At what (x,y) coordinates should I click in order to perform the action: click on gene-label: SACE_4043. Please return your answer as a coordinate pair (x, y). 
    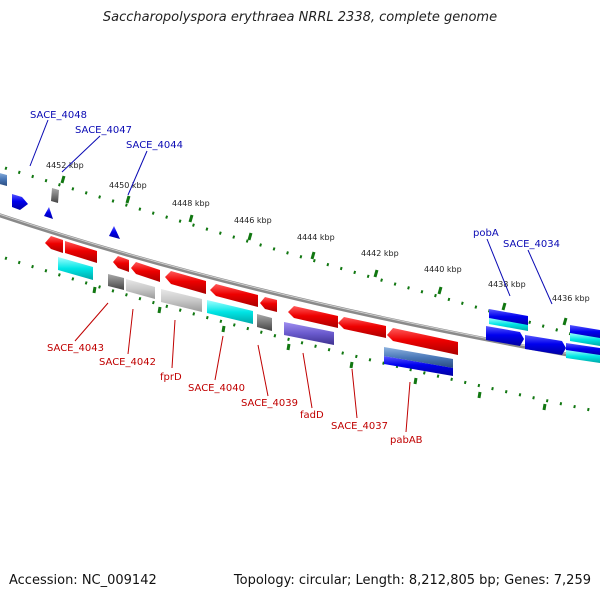
    Looking at the image, I should click on (75, 348).